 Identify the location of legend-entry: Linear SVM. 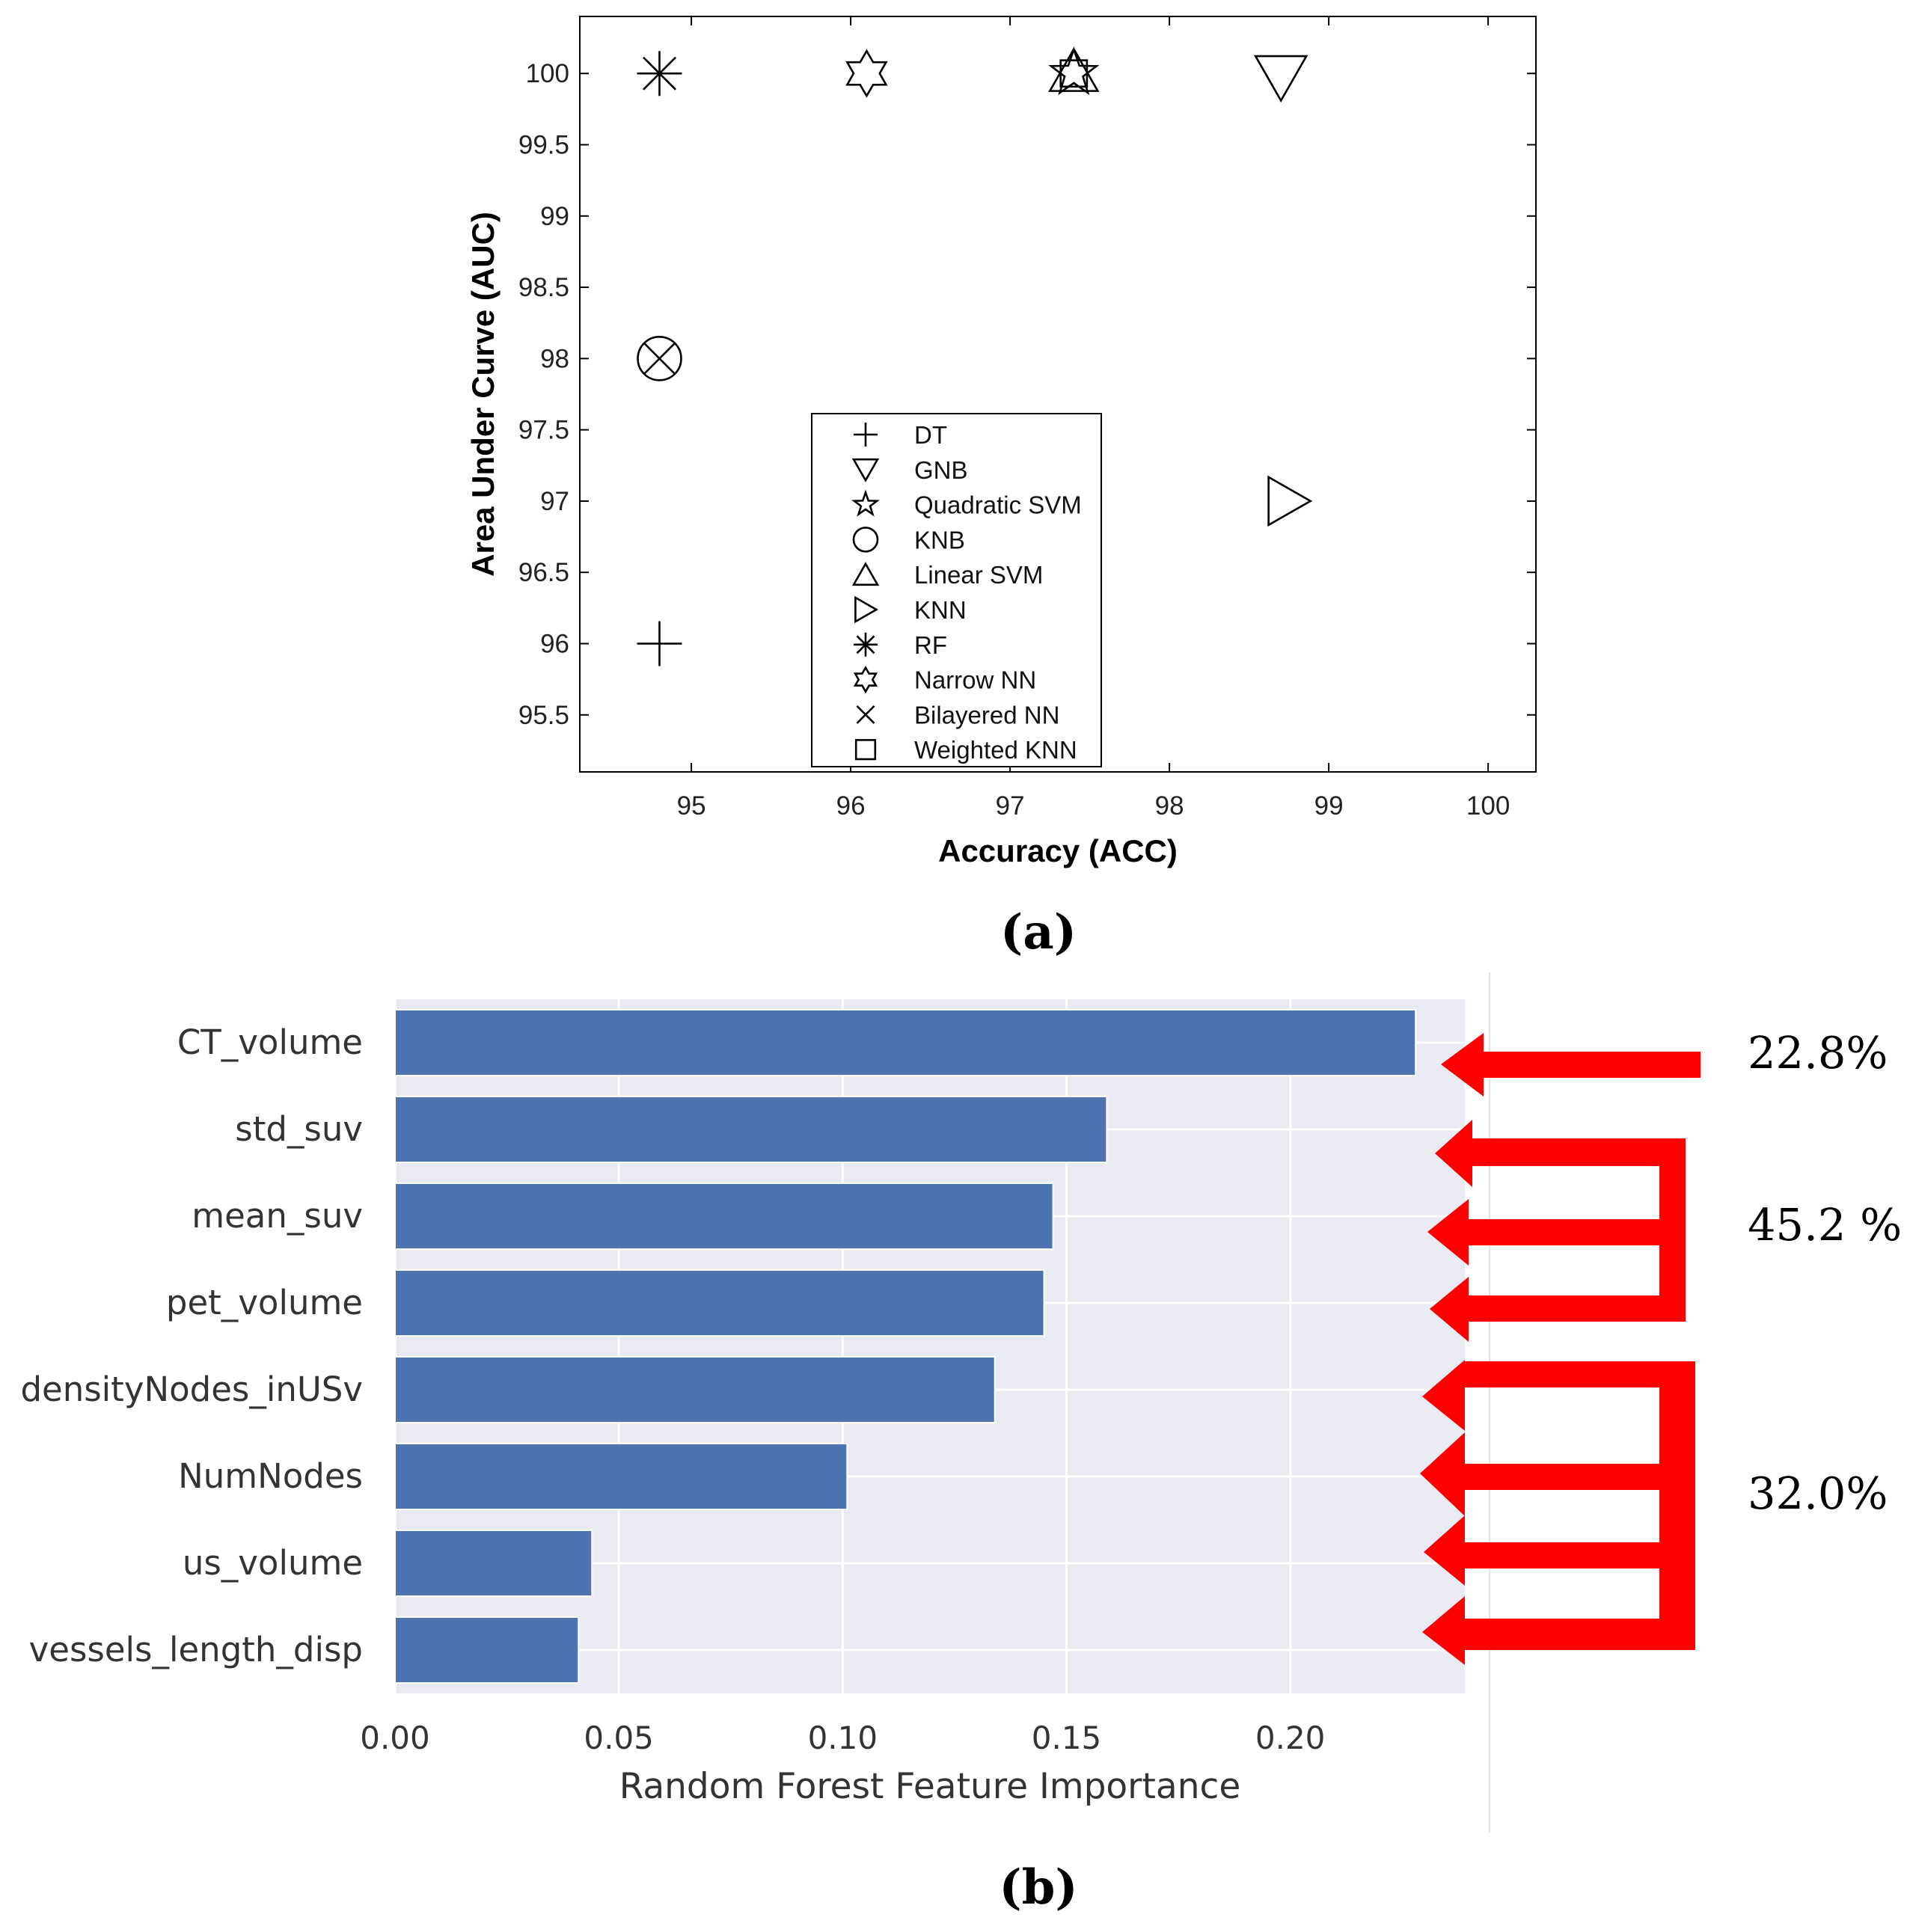
(947, 575).